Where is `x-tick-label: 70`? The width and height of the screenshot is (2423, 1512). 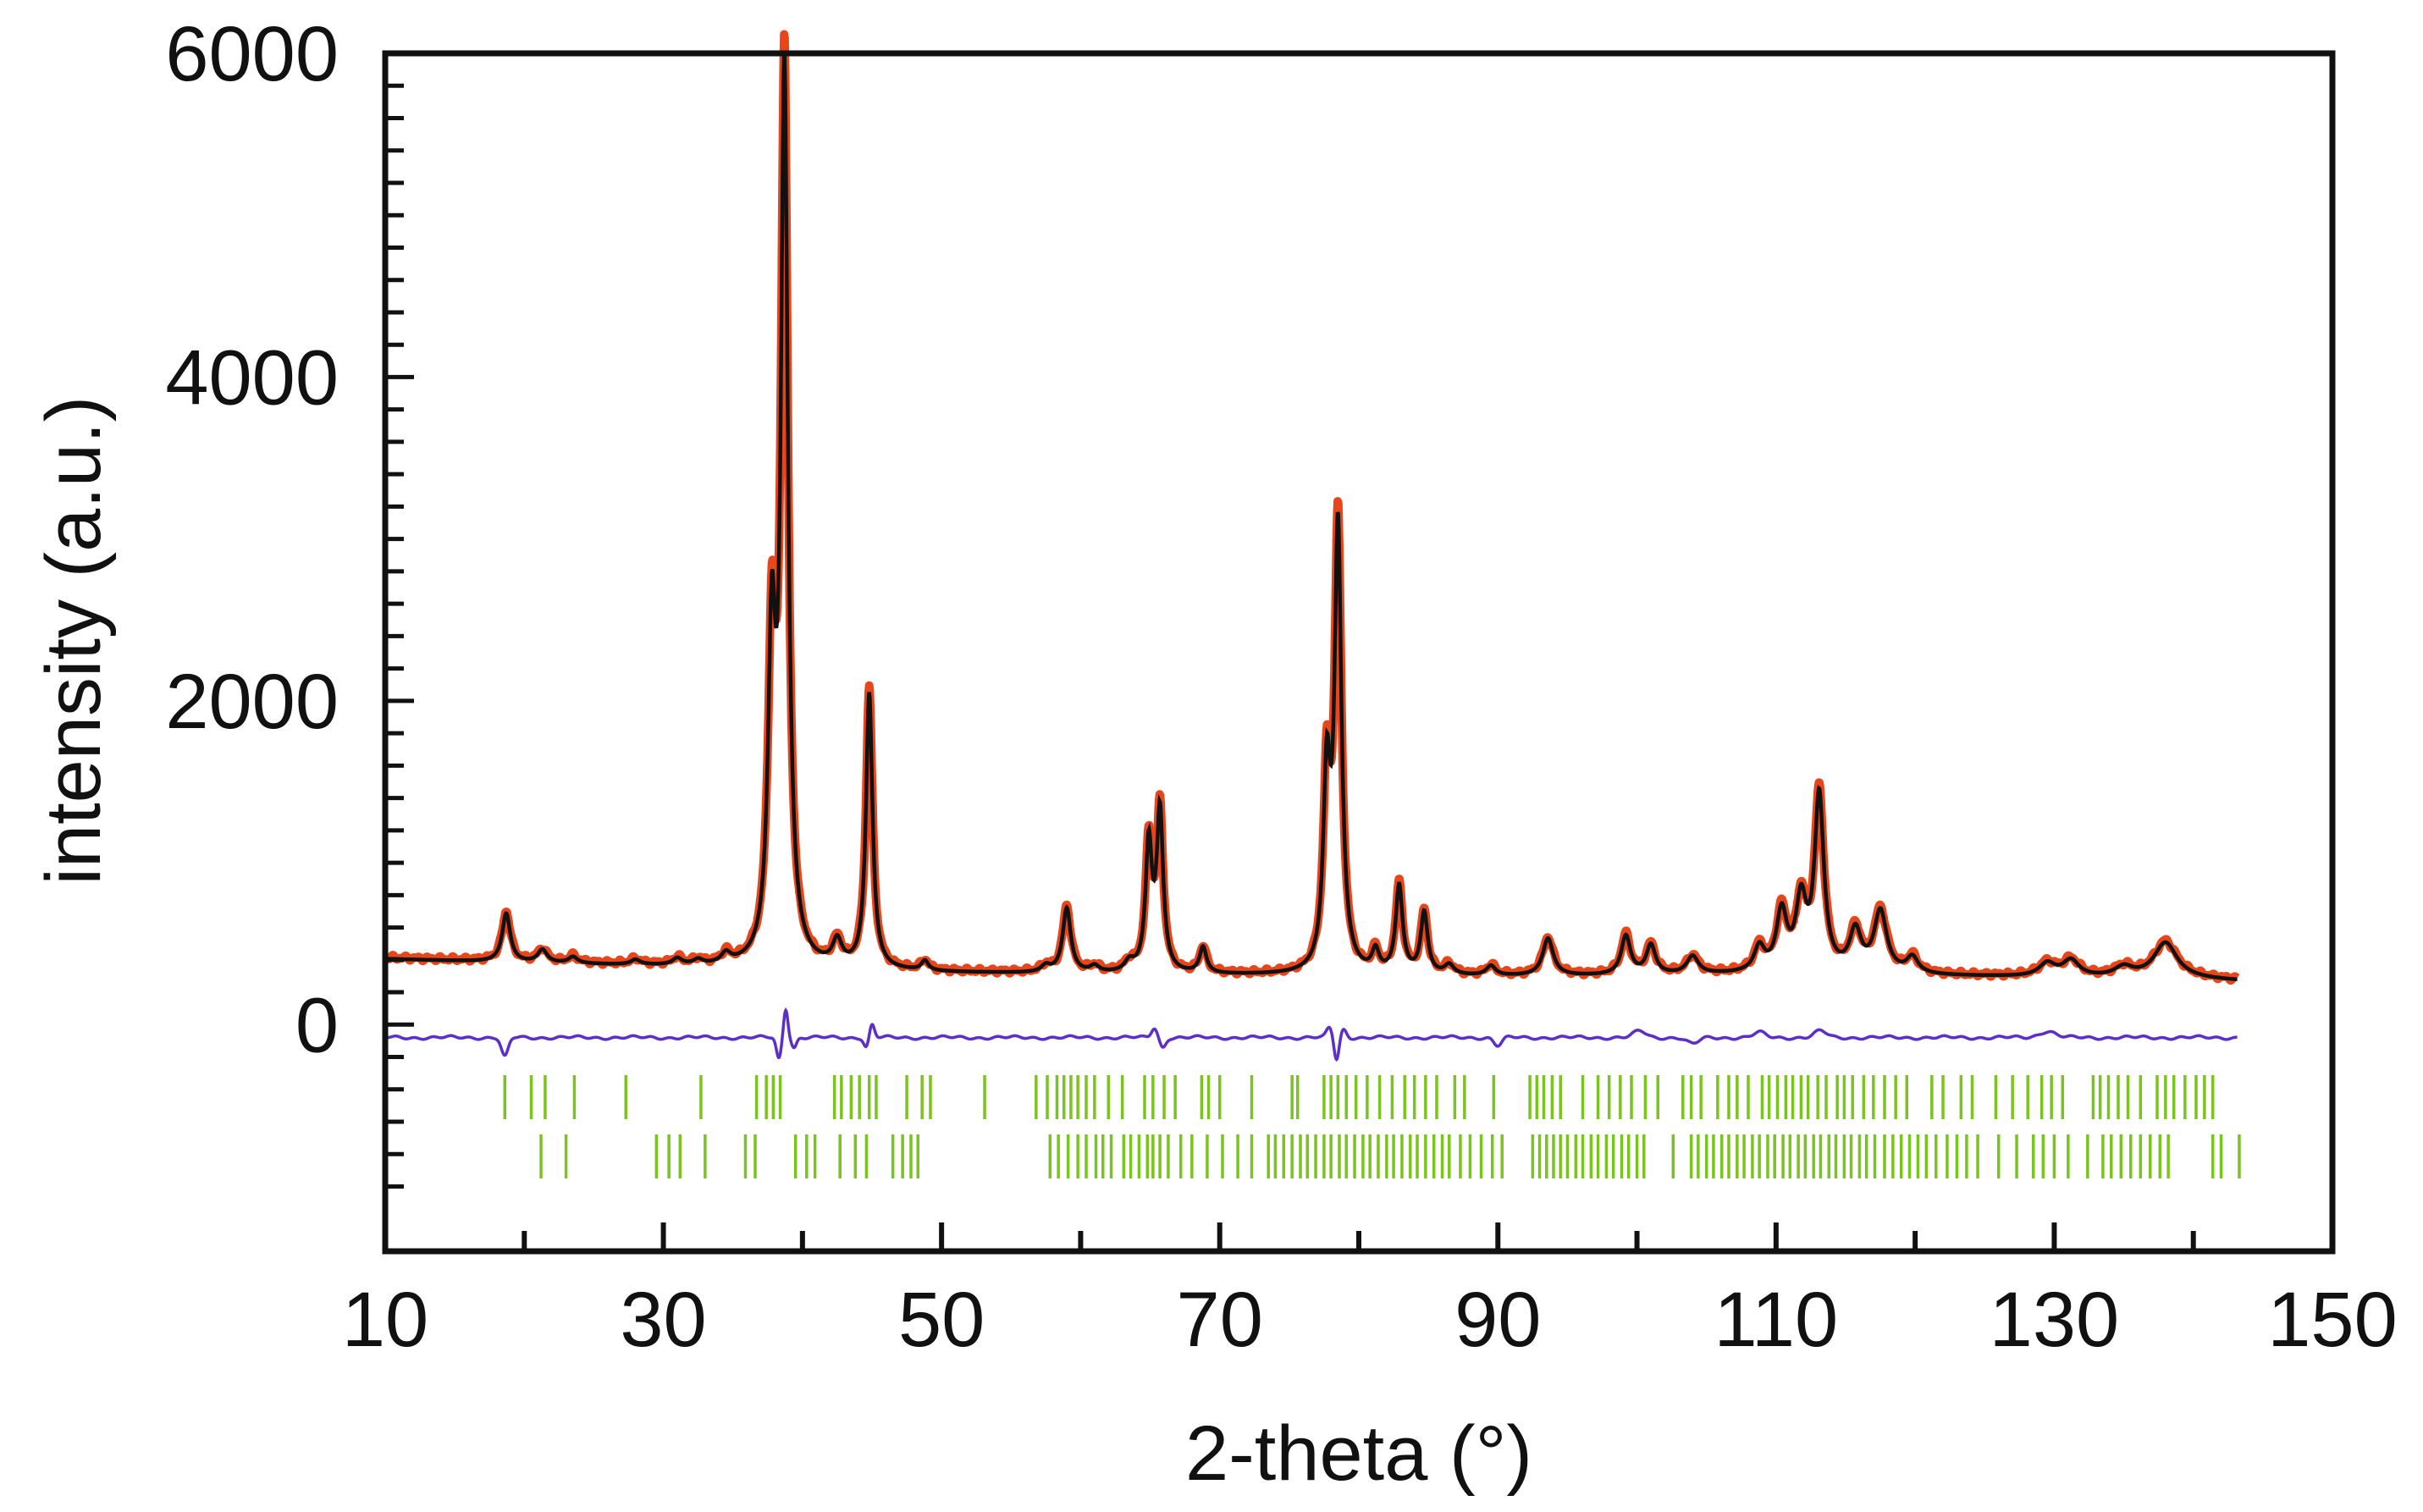
x-tick-label: 70 is located at coordinates (1220, 1320).